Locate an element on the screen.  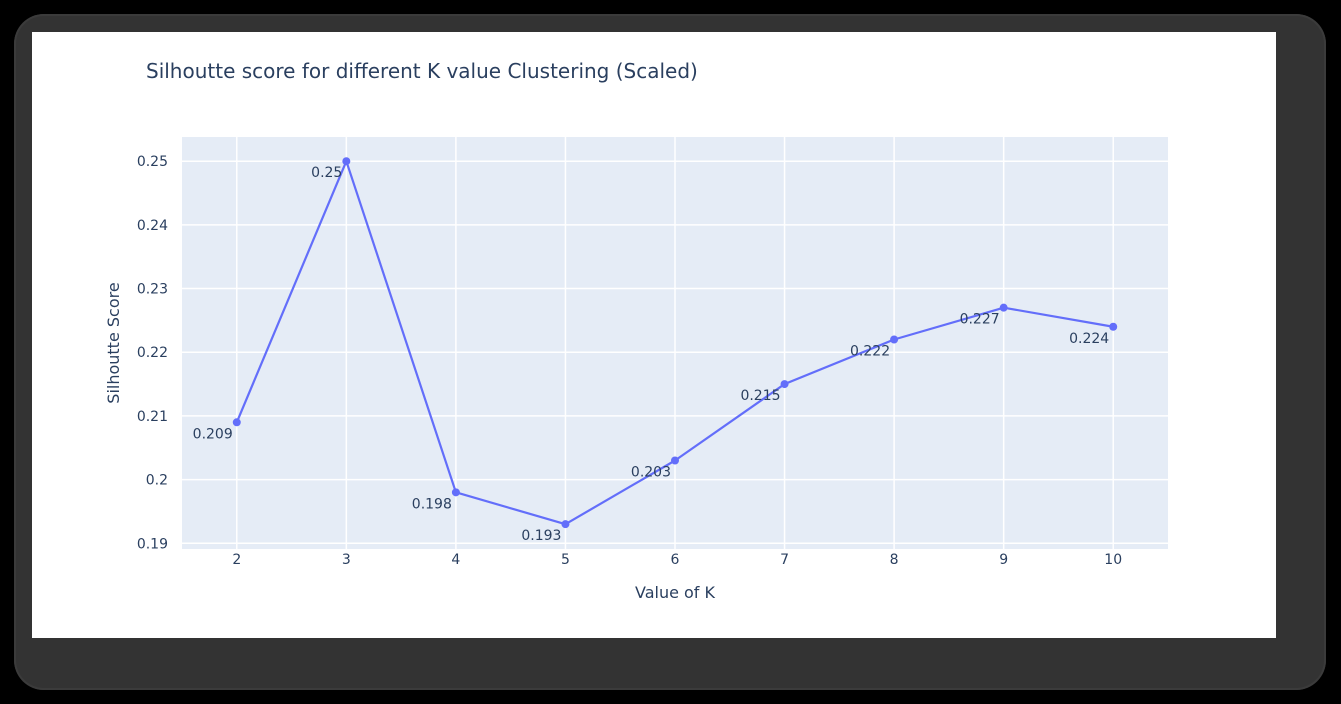
data-point-label: 0.203 is located at coordinates (651, 472).